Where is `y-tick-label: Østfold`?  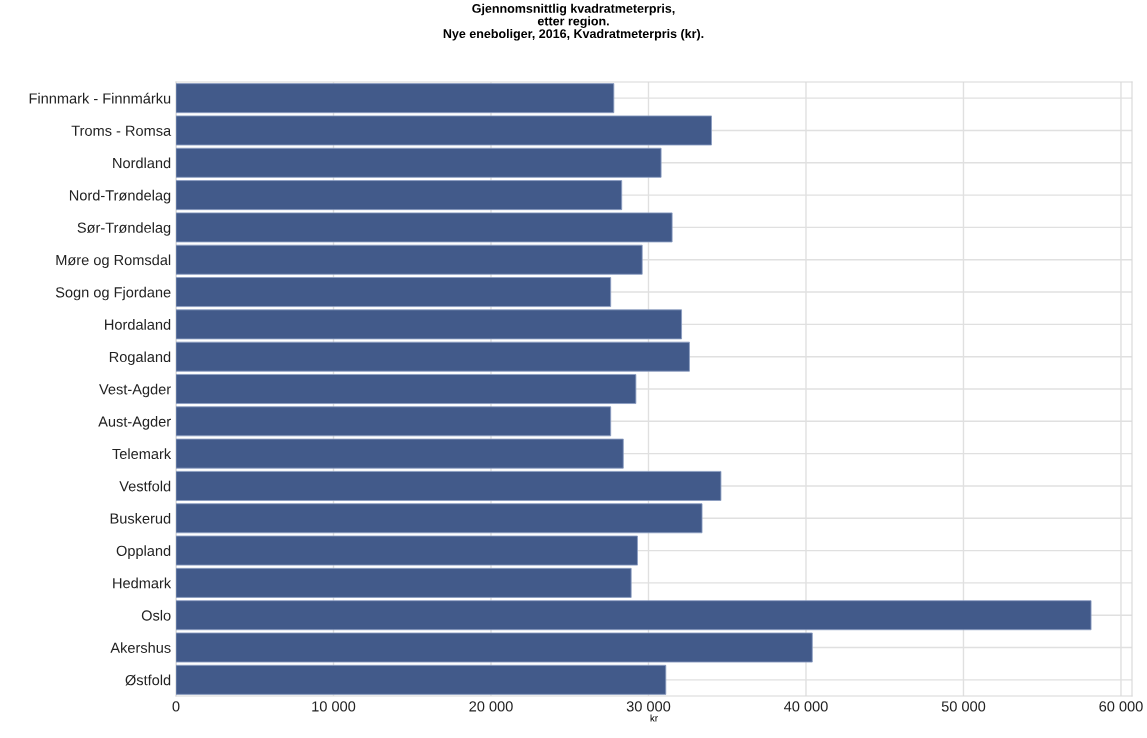 y-tick-label: Østfold is located at coordinates (148, 680).